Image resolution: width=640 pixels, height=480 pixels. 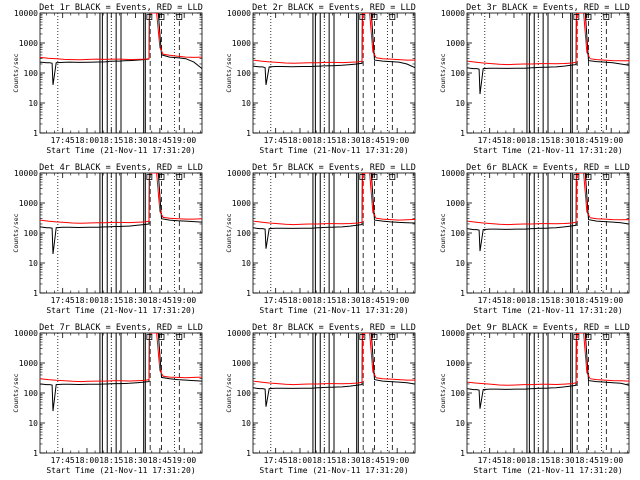 What do you see at coordinates (334, 328) in the screenshot?
I see `panel-title: Det 8r BLACK = Events, RED = LLD` at bounding box center [334, 328].